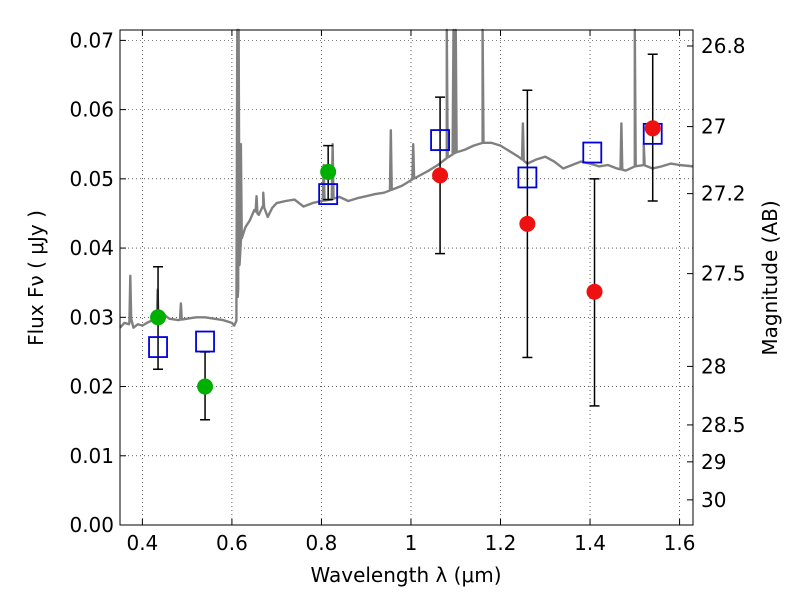 This screenshot has width=800, height=600. I want to click on y-axis-flux: 0.00 0.01 0.02 0.03 0.04 0.05 0.06 0.07, so click(97, 282).